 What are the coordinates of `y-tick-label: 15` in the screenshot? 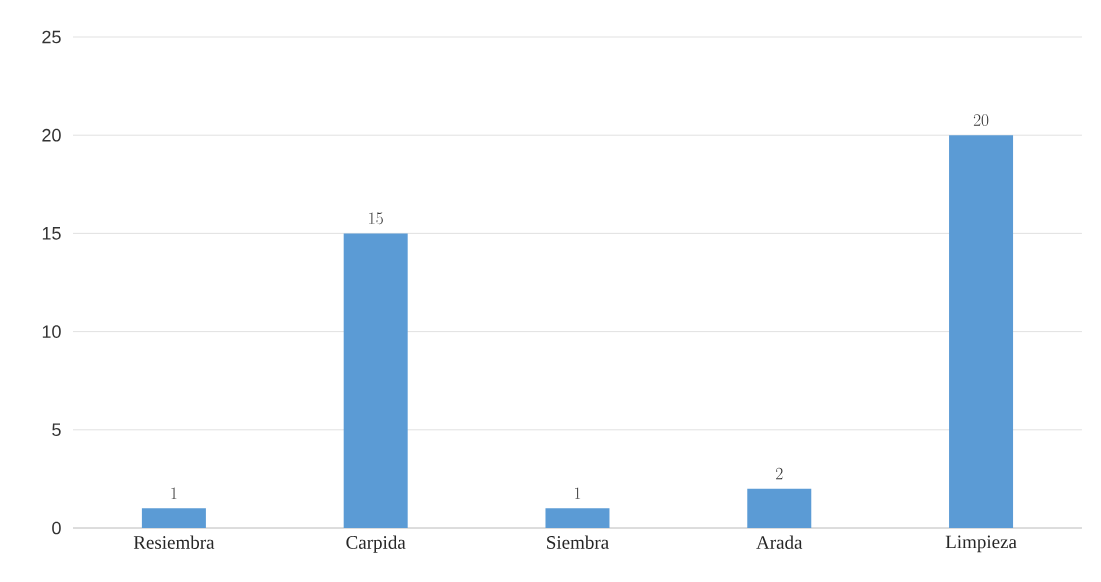 It's located at (51, 233).